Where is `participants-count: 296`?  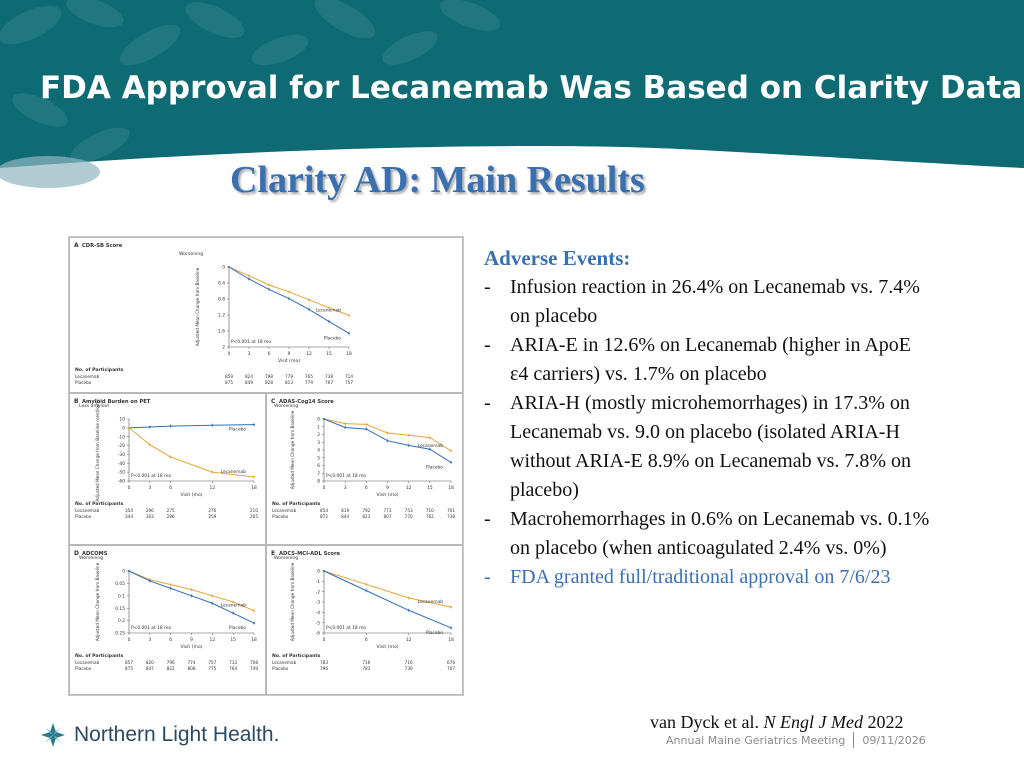
participants-count: 296 is located at coordinates (150, 510).